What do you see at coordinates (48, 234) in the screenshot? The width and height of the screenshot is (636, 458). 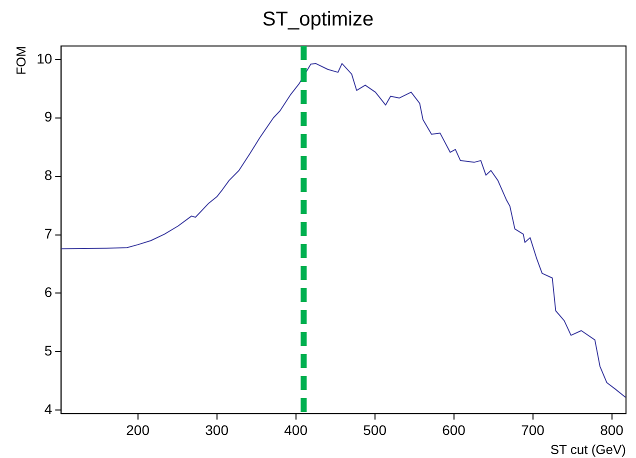 I see `y-tick-label: 7` at bounding box center [48, 234].